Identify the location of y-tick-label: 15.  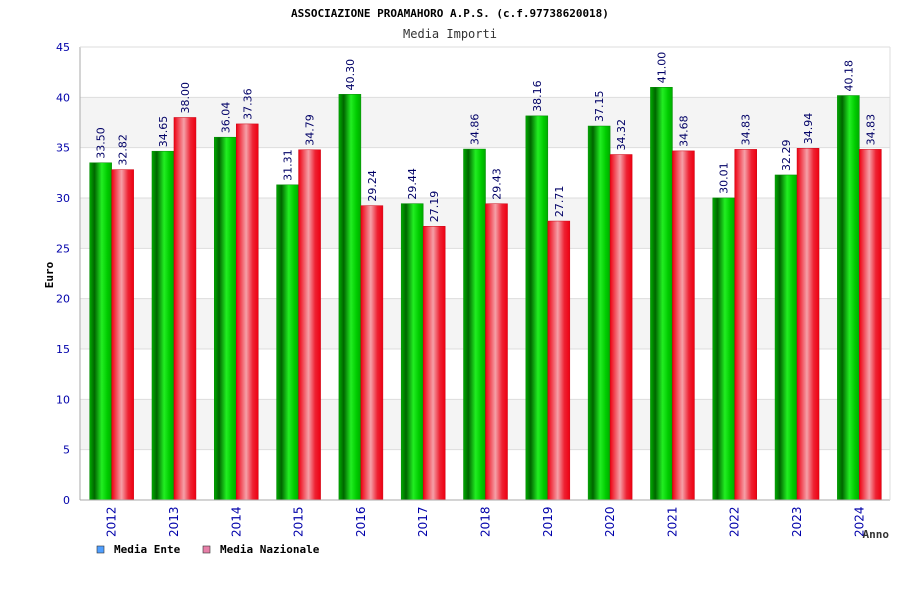
(63, 349).